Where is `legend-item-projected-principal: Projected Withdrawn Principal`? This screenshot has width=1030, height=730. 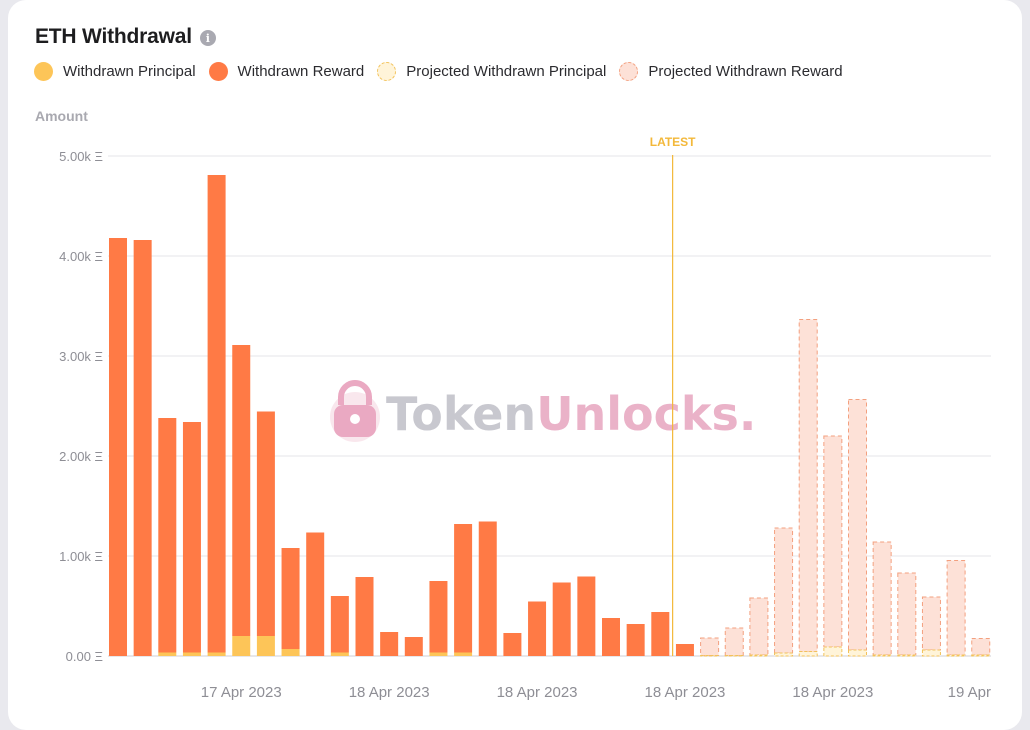
legend-item-projected-principal: Projected Withdrawn Principal is located at coordinates (491, 71).